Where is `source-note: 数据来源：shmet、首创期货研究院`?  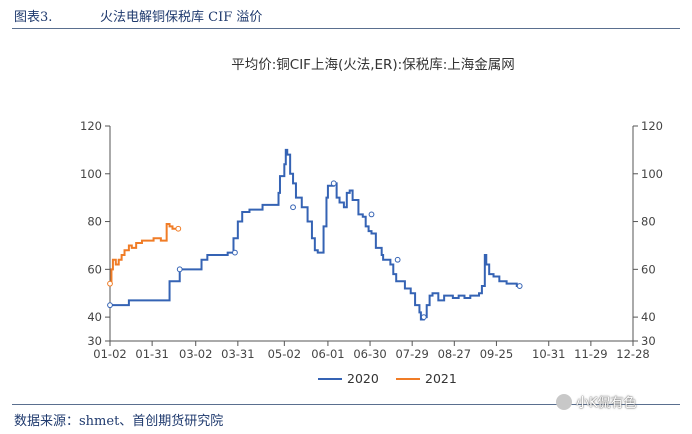 source-note: 数据来源：shmet、首创期货研究院 is located at coordinates (119, 421).